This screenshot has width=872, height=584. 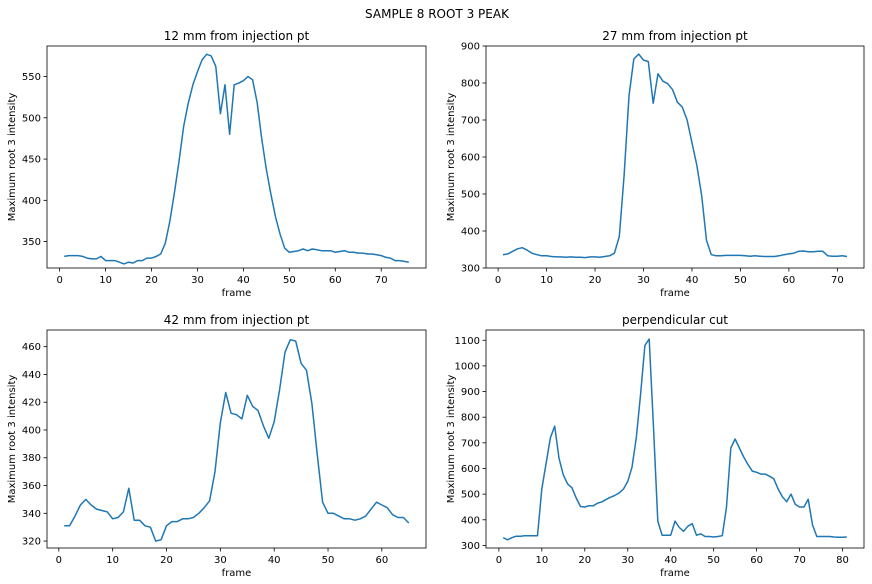 What do you see at coordinates (31, 77) in the screenshot?
I see `y-tick-label: 550` at bounding box center [31, 77].